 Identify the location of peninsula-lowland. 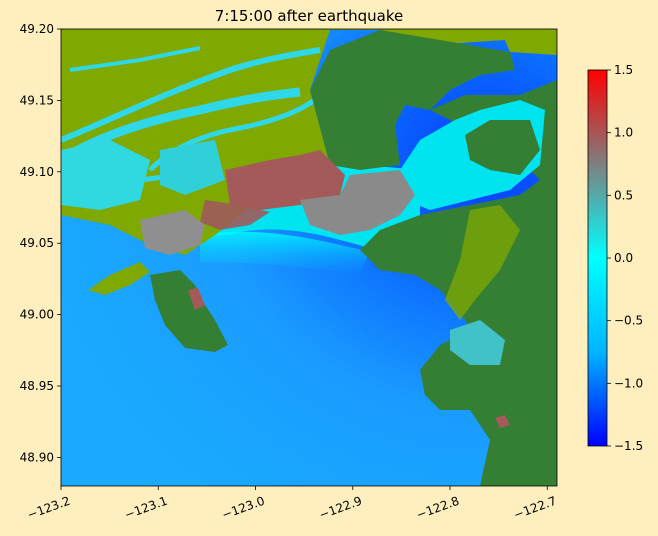
(119, 278).